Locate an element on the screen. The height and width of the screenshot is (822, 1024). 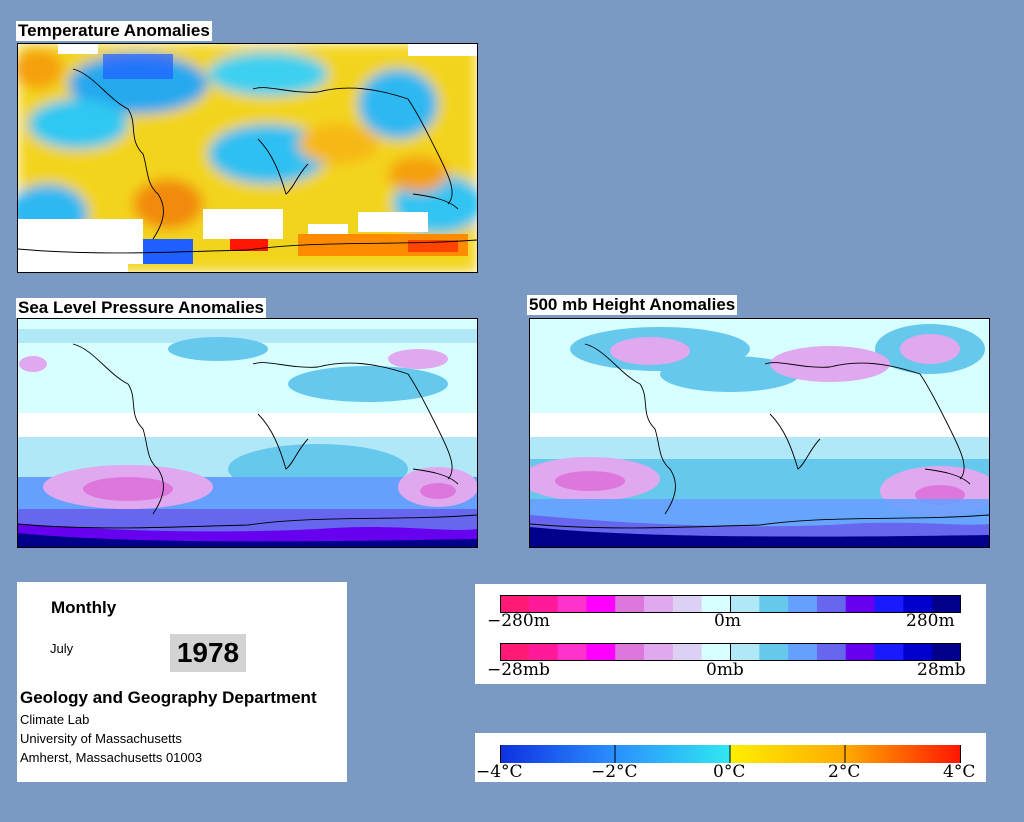
address-label: Amherst, Massachusetts 01003 is located at coordinates (111, 757).